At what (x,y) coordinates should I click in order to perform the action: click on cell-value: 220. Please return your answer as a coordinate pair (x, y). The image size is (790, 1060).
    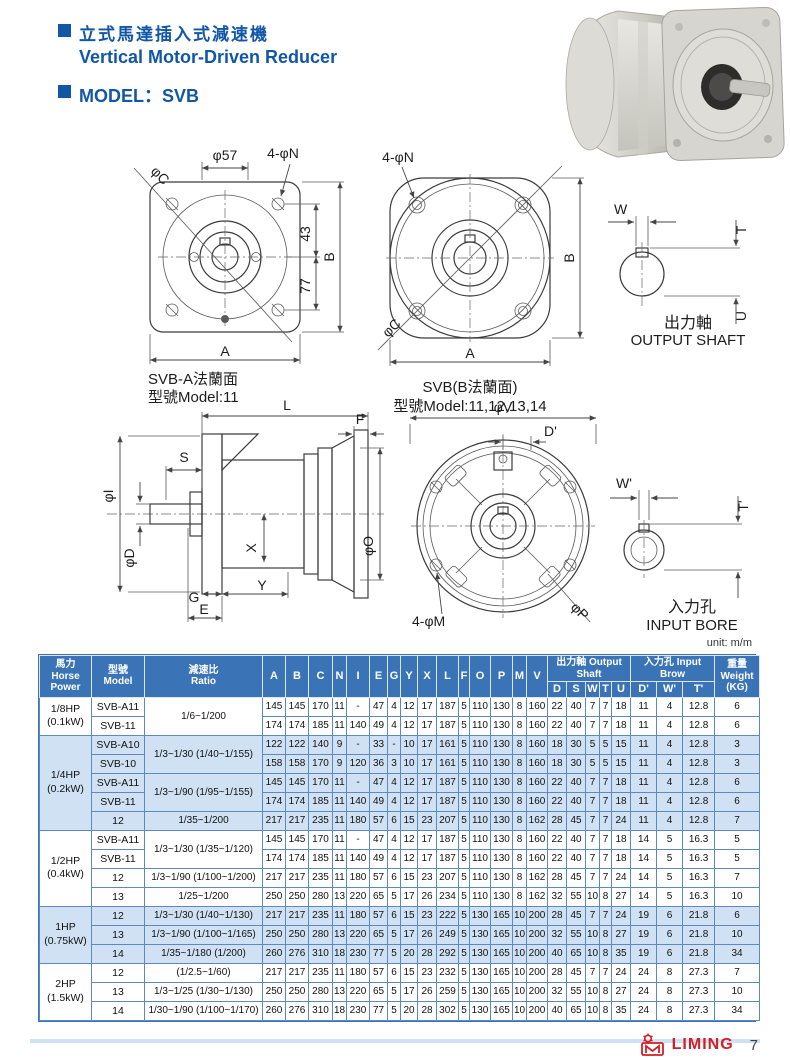
    Looking at the image, I should click on (358, 934).